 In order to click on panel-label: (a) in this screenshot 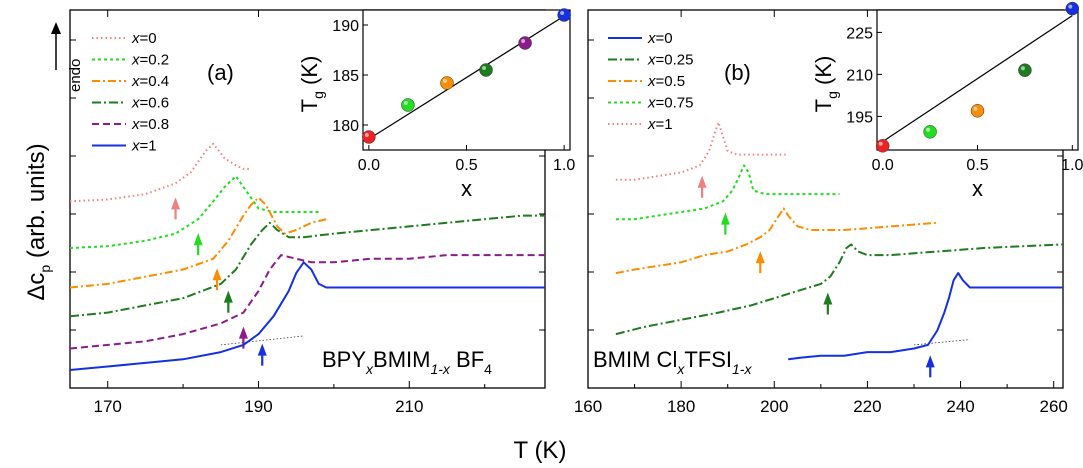, I will do `click(220, 72)`.